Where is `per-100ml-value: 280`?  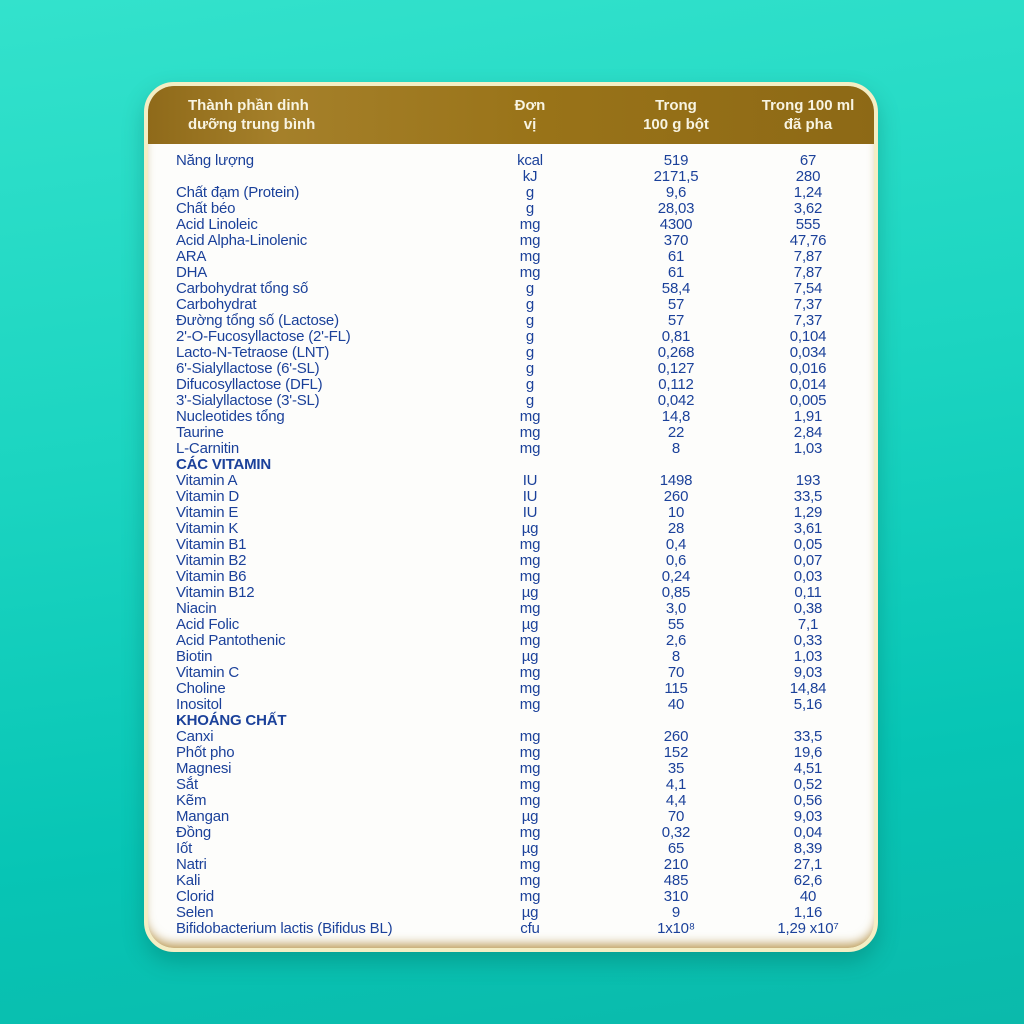
per-100ml-value: 280 is located at coordinates (808, 176).